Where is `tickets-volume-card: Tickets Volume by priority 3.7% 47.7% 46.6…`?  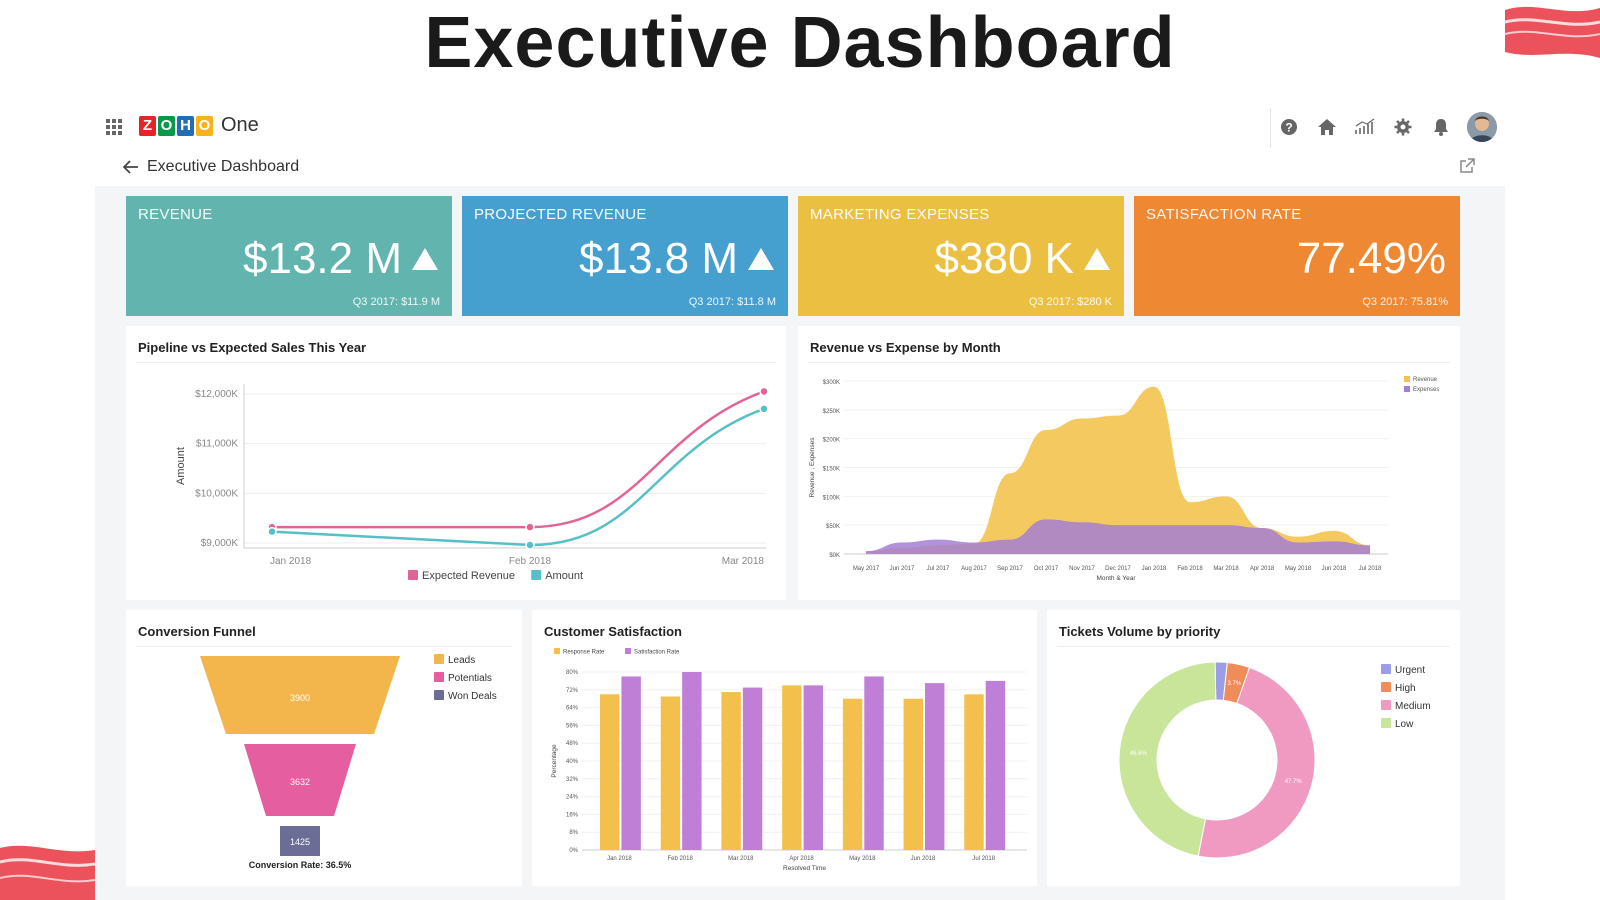 tickets-volume-card: Tickets Volume by priority 3.7% 47.7% 46.6… is located at coordinates (1253, 748).